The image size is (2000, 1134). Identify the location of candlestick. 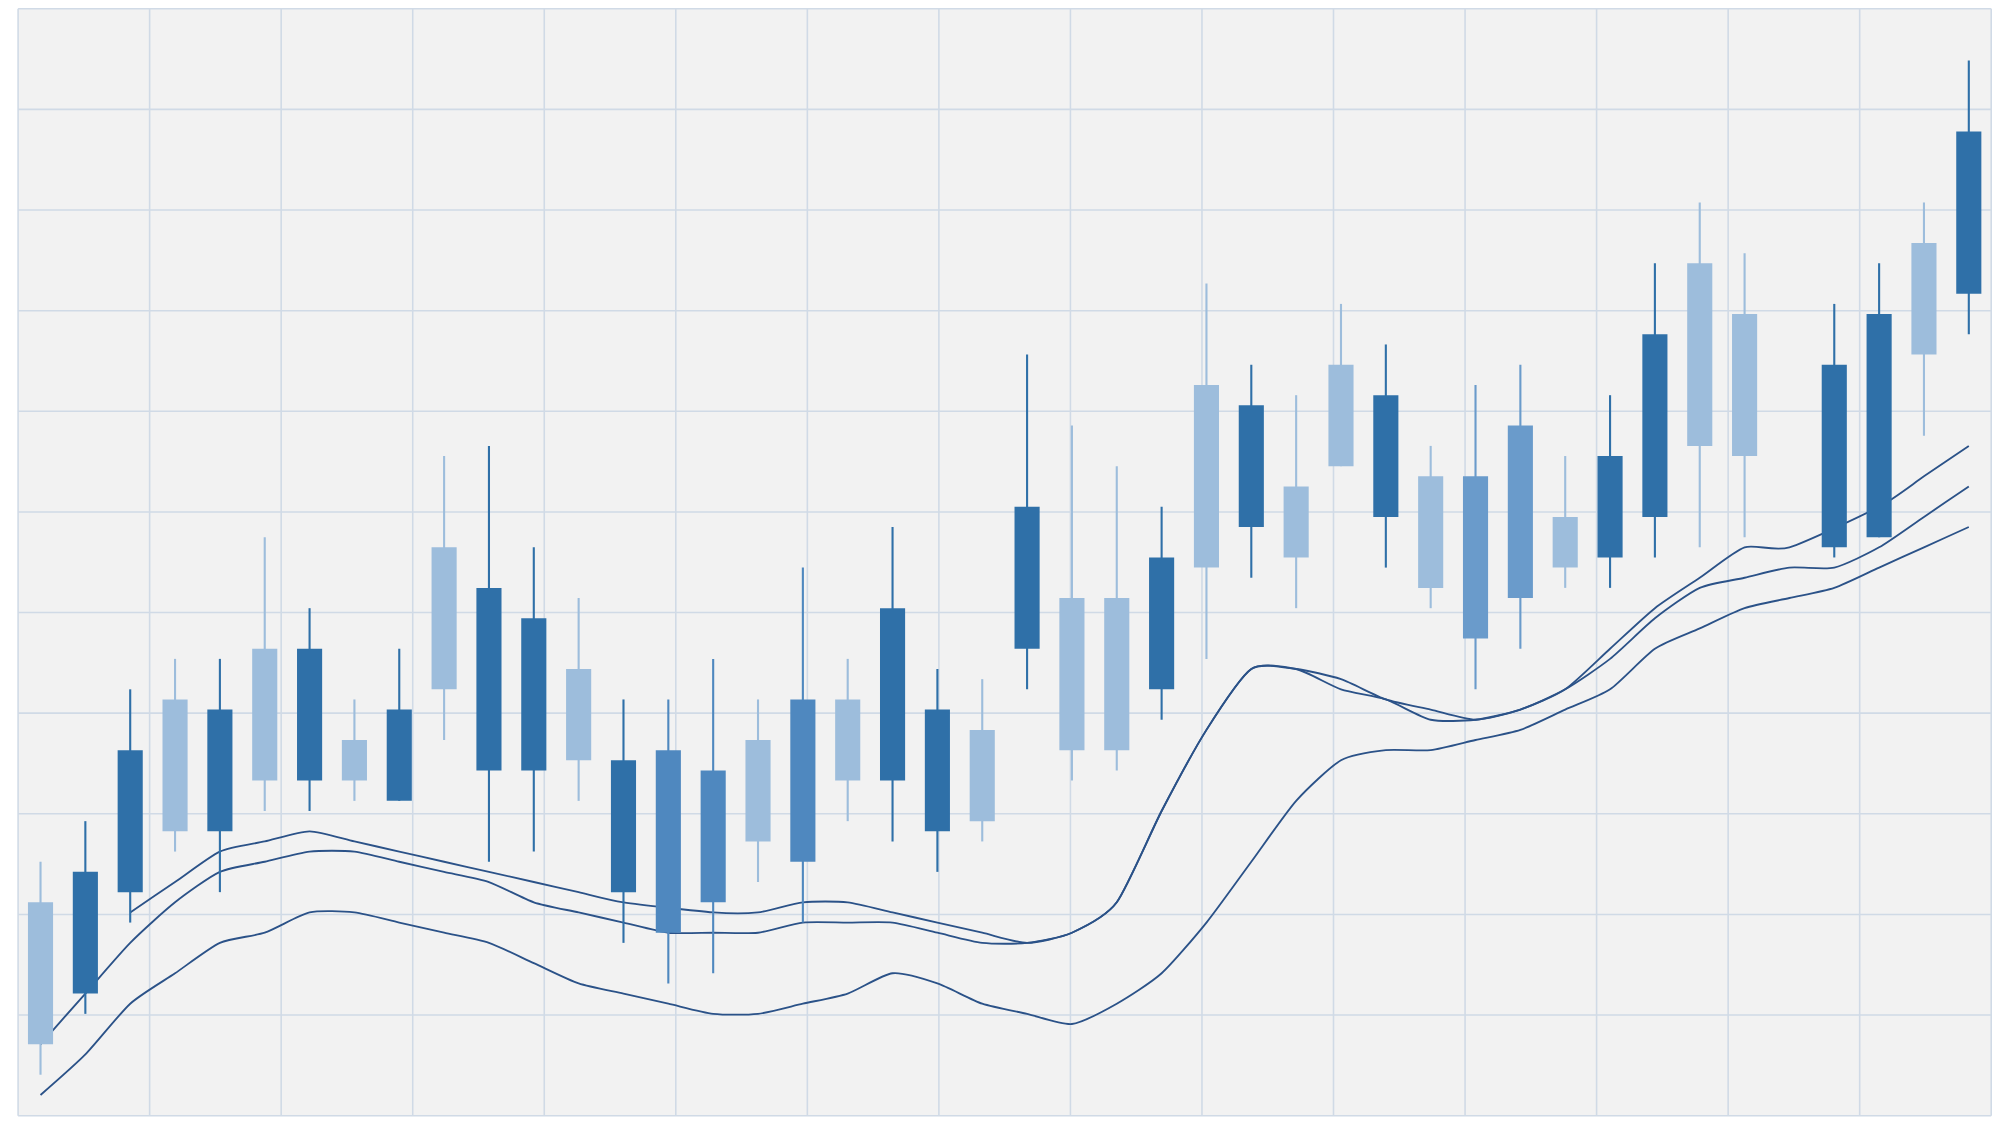
(354, 750).